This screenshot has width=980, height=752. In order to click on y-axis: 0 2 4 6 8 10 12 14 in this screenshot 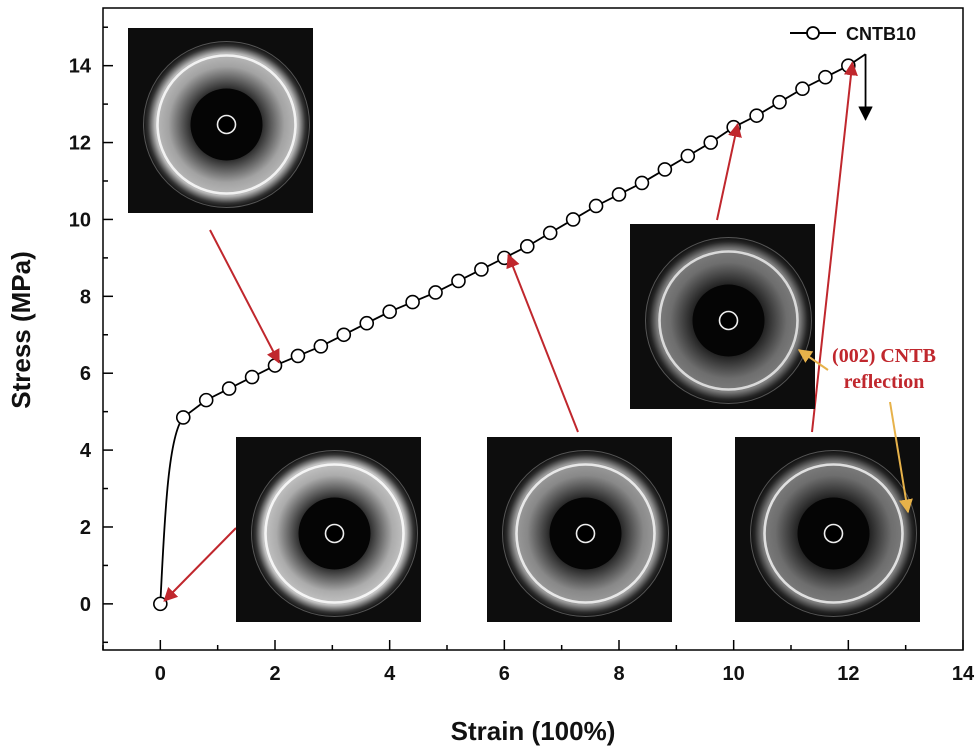, I will do `click(91, 335)`.